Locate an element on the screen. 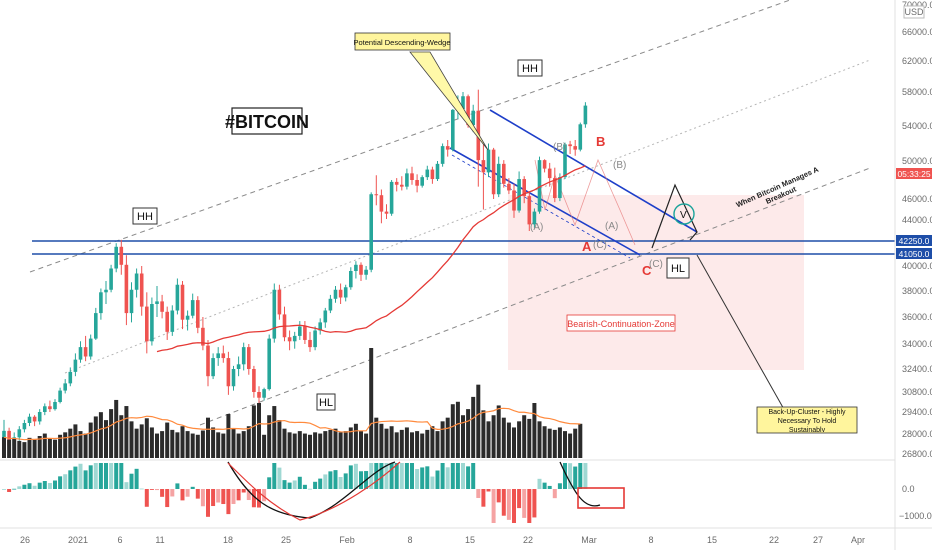  time-tick-label: 22 is located at coordinates (528, 540).